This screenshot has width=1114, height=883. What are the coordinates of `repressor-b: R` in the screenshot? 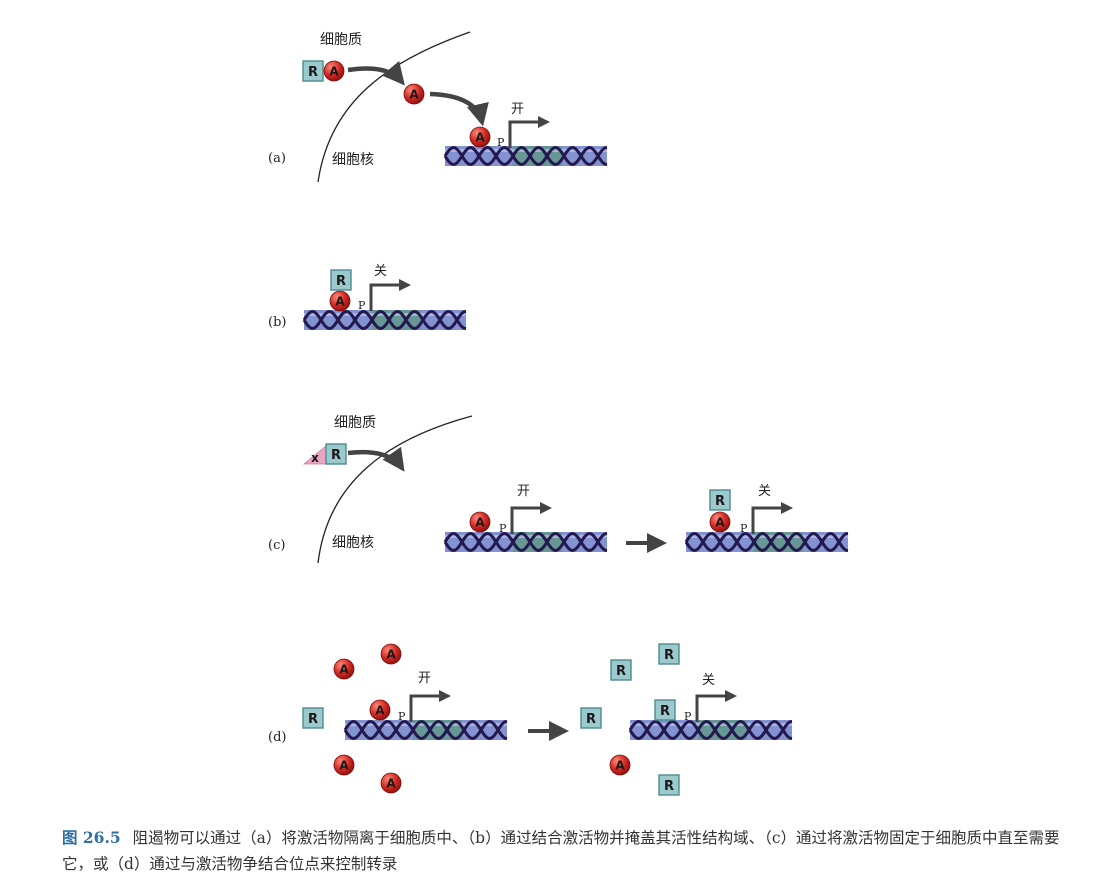 It's located at (341, 280).